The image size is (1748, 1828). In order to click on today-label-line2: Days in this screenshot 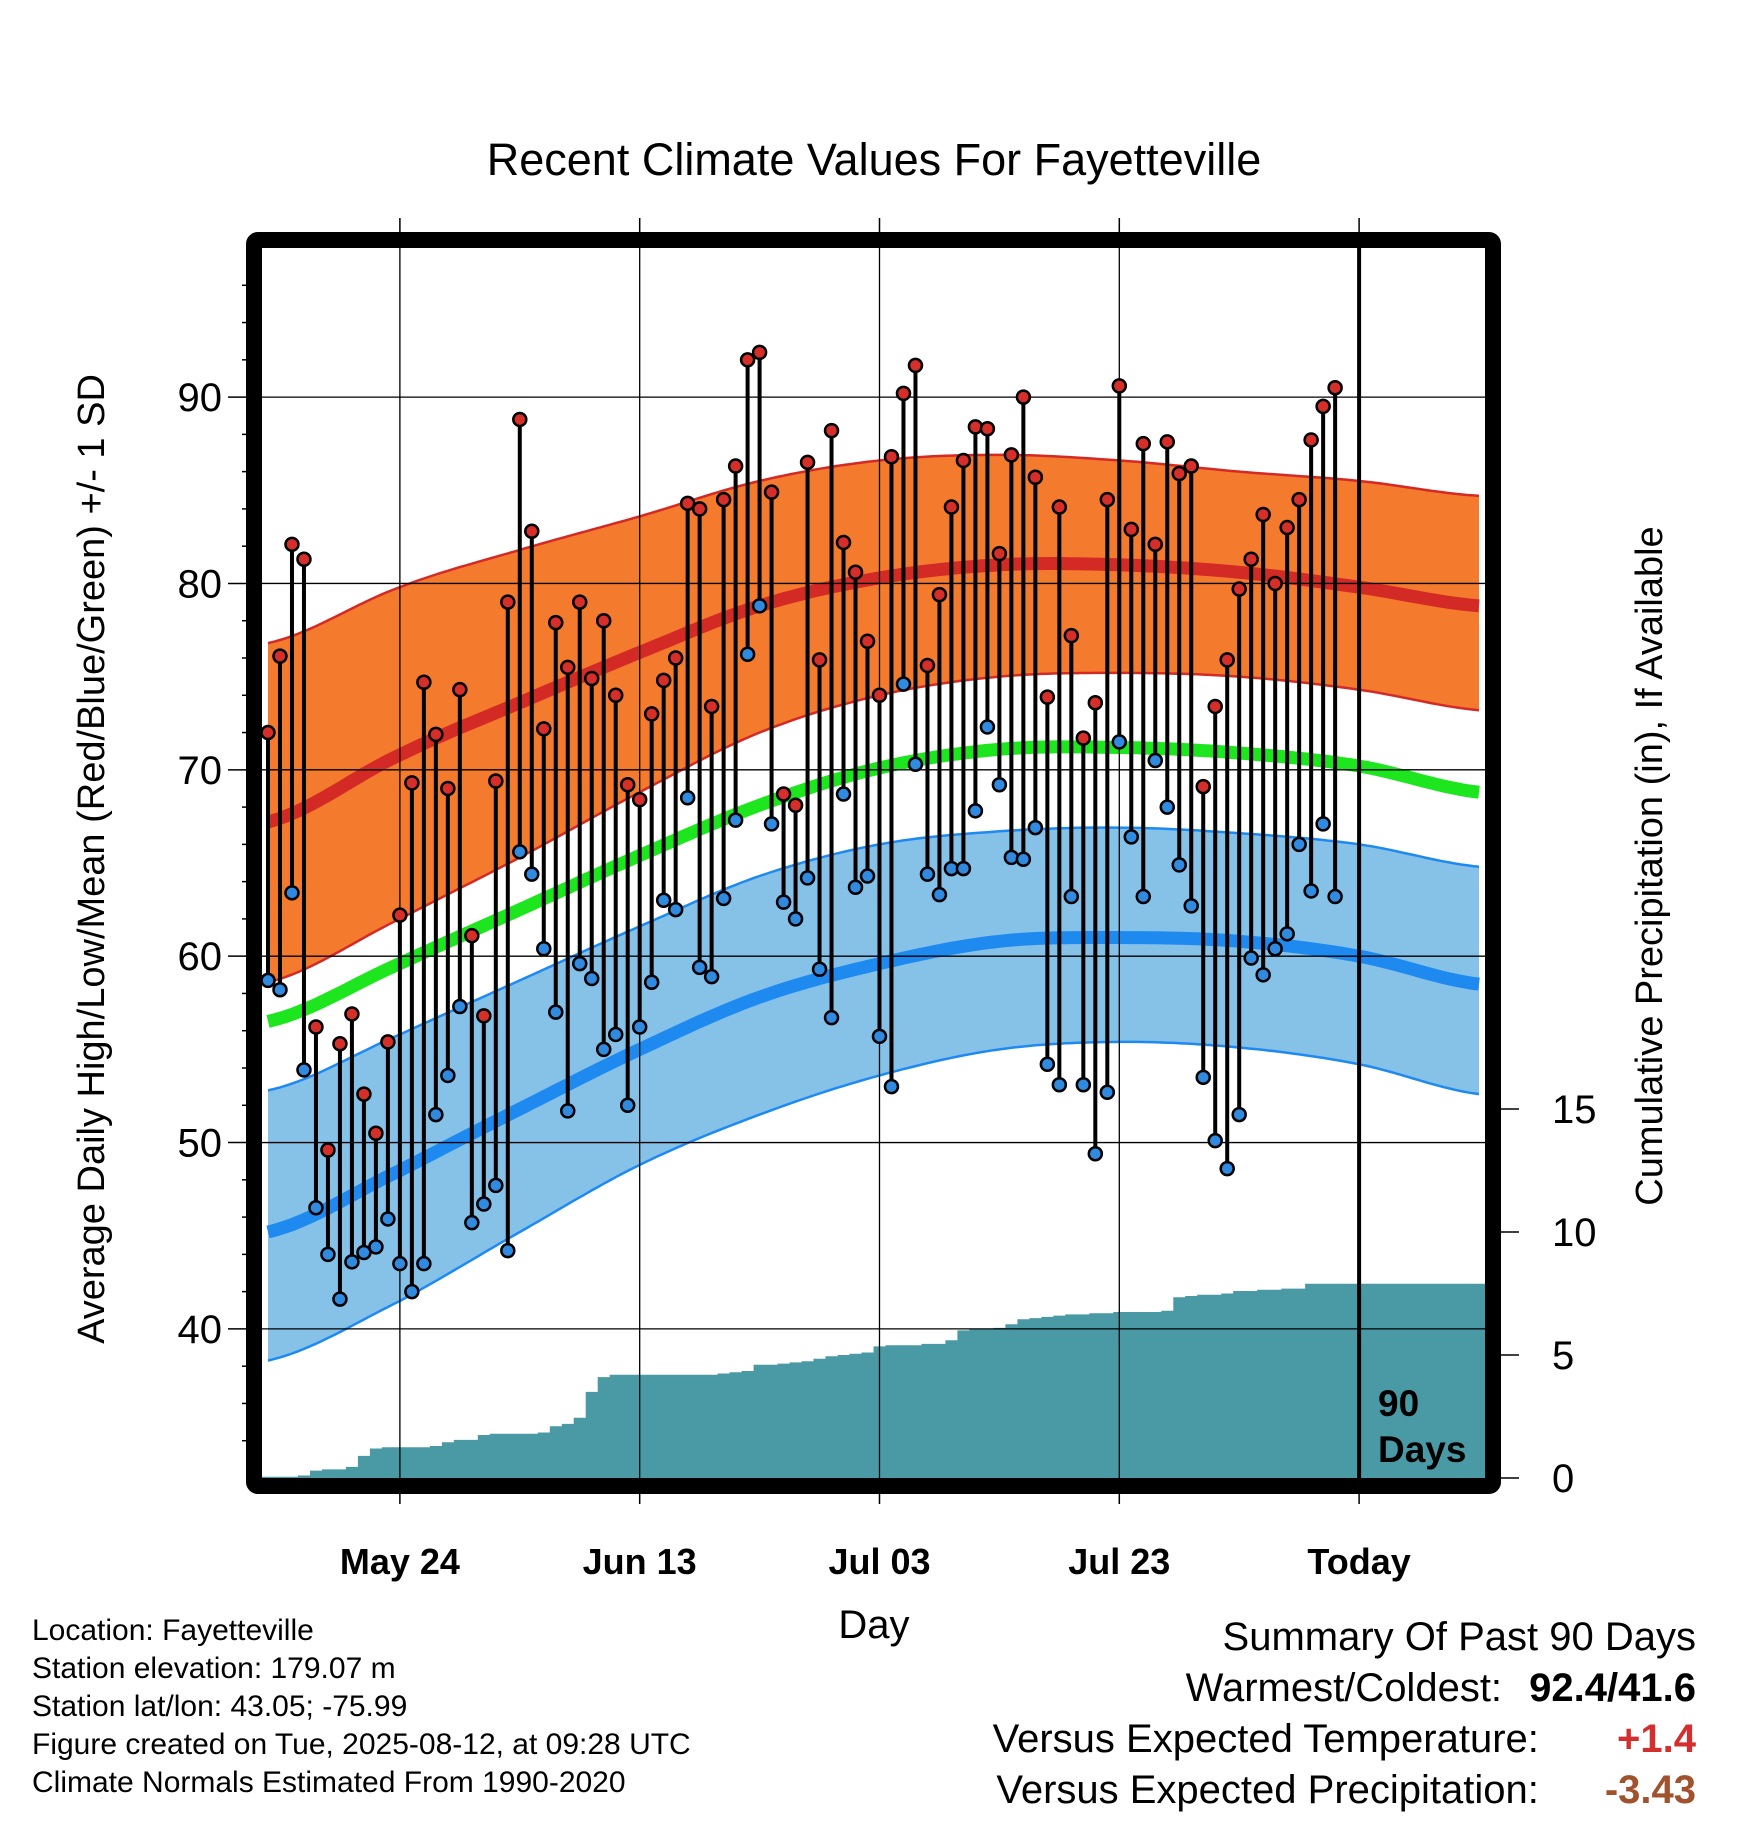, I will do `click(1422, 1449)`.